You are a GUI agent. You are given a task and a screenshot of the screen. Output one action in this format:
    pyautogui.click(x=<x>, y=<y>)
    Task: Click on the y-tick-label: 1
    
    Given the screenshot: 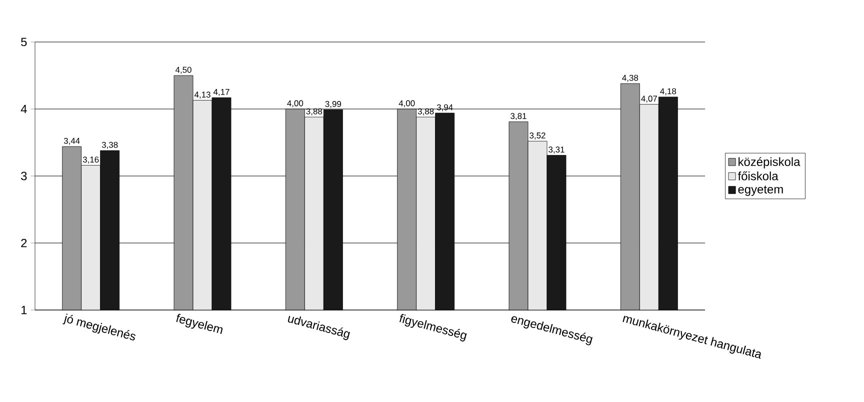 What is the action you would take?
    pyautogui.click(x=24, y=310)
    